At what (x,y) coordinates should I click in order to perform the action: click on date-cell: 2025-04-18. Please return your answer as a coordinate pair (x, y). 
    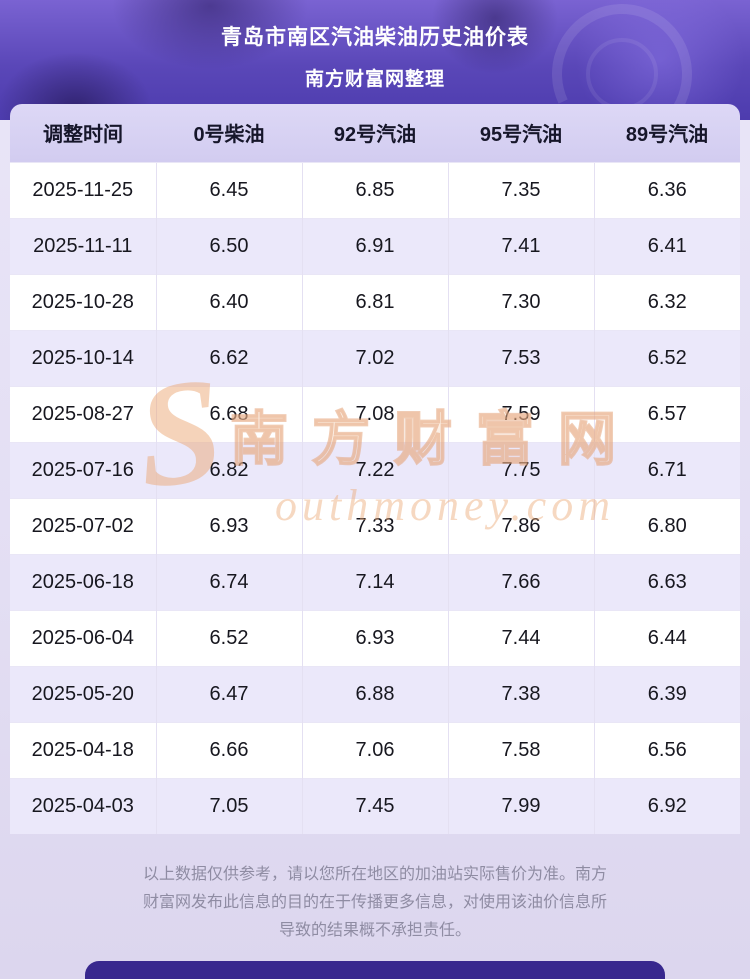
    Looking at the image, I should click on (83, 749).